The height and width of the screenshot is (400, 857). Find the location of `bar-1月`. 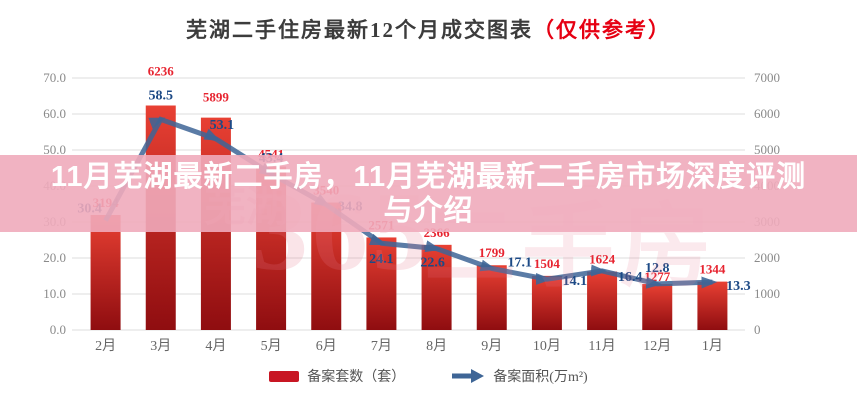

bar-1月 is located at coordinates (712, 305).